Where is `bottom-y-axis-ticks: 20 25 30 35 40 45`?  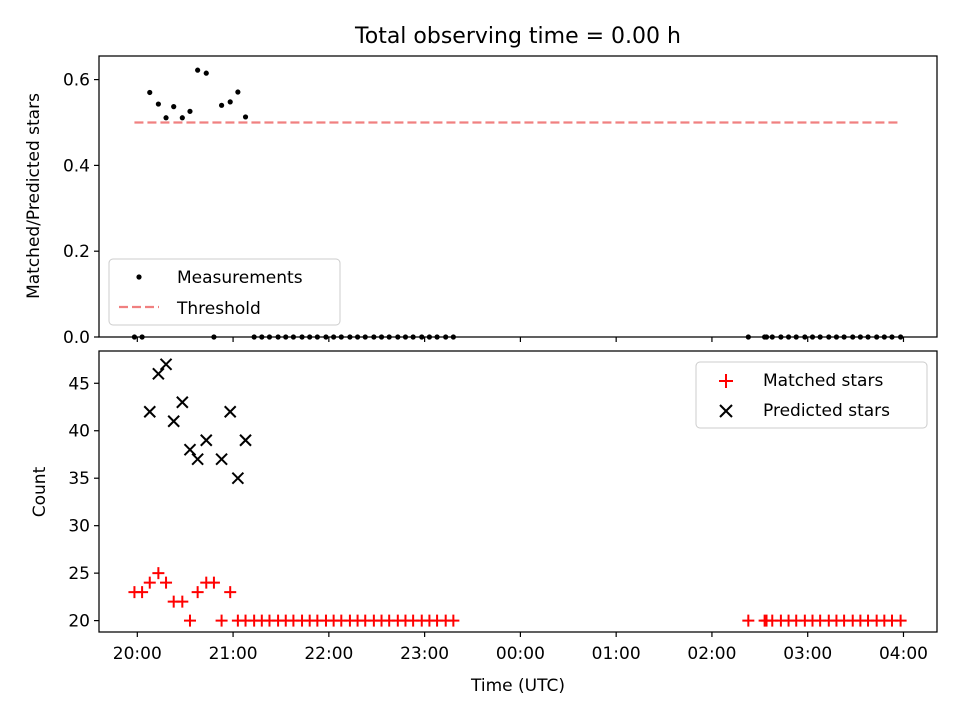 bottom-y-axis-ticks: 20 25 30 35 40 45 is located at coordinates (83, 503).